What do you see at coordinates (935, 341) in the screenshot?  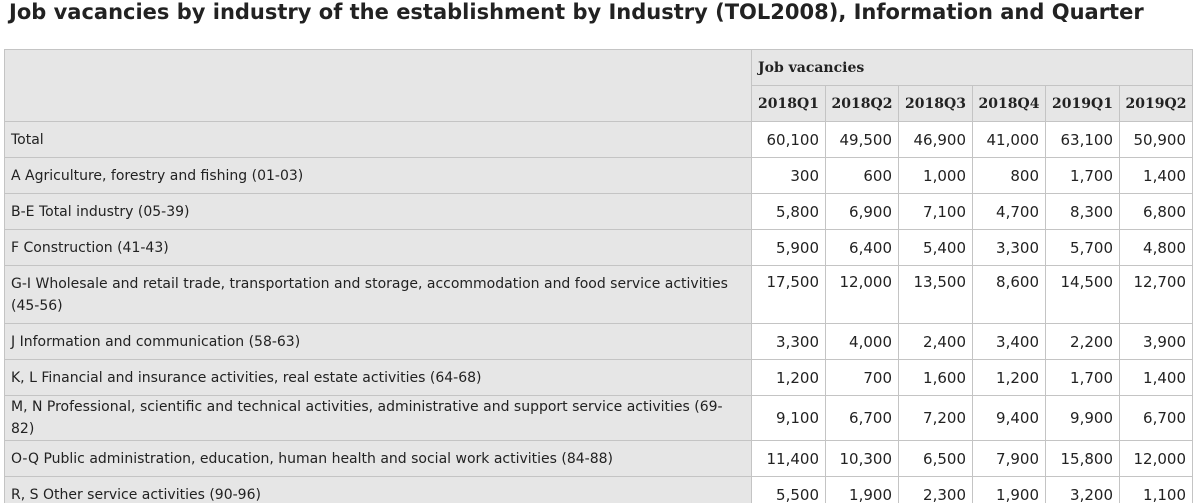 I see `value-cell: 2,400` at bounding box center [935, 341].